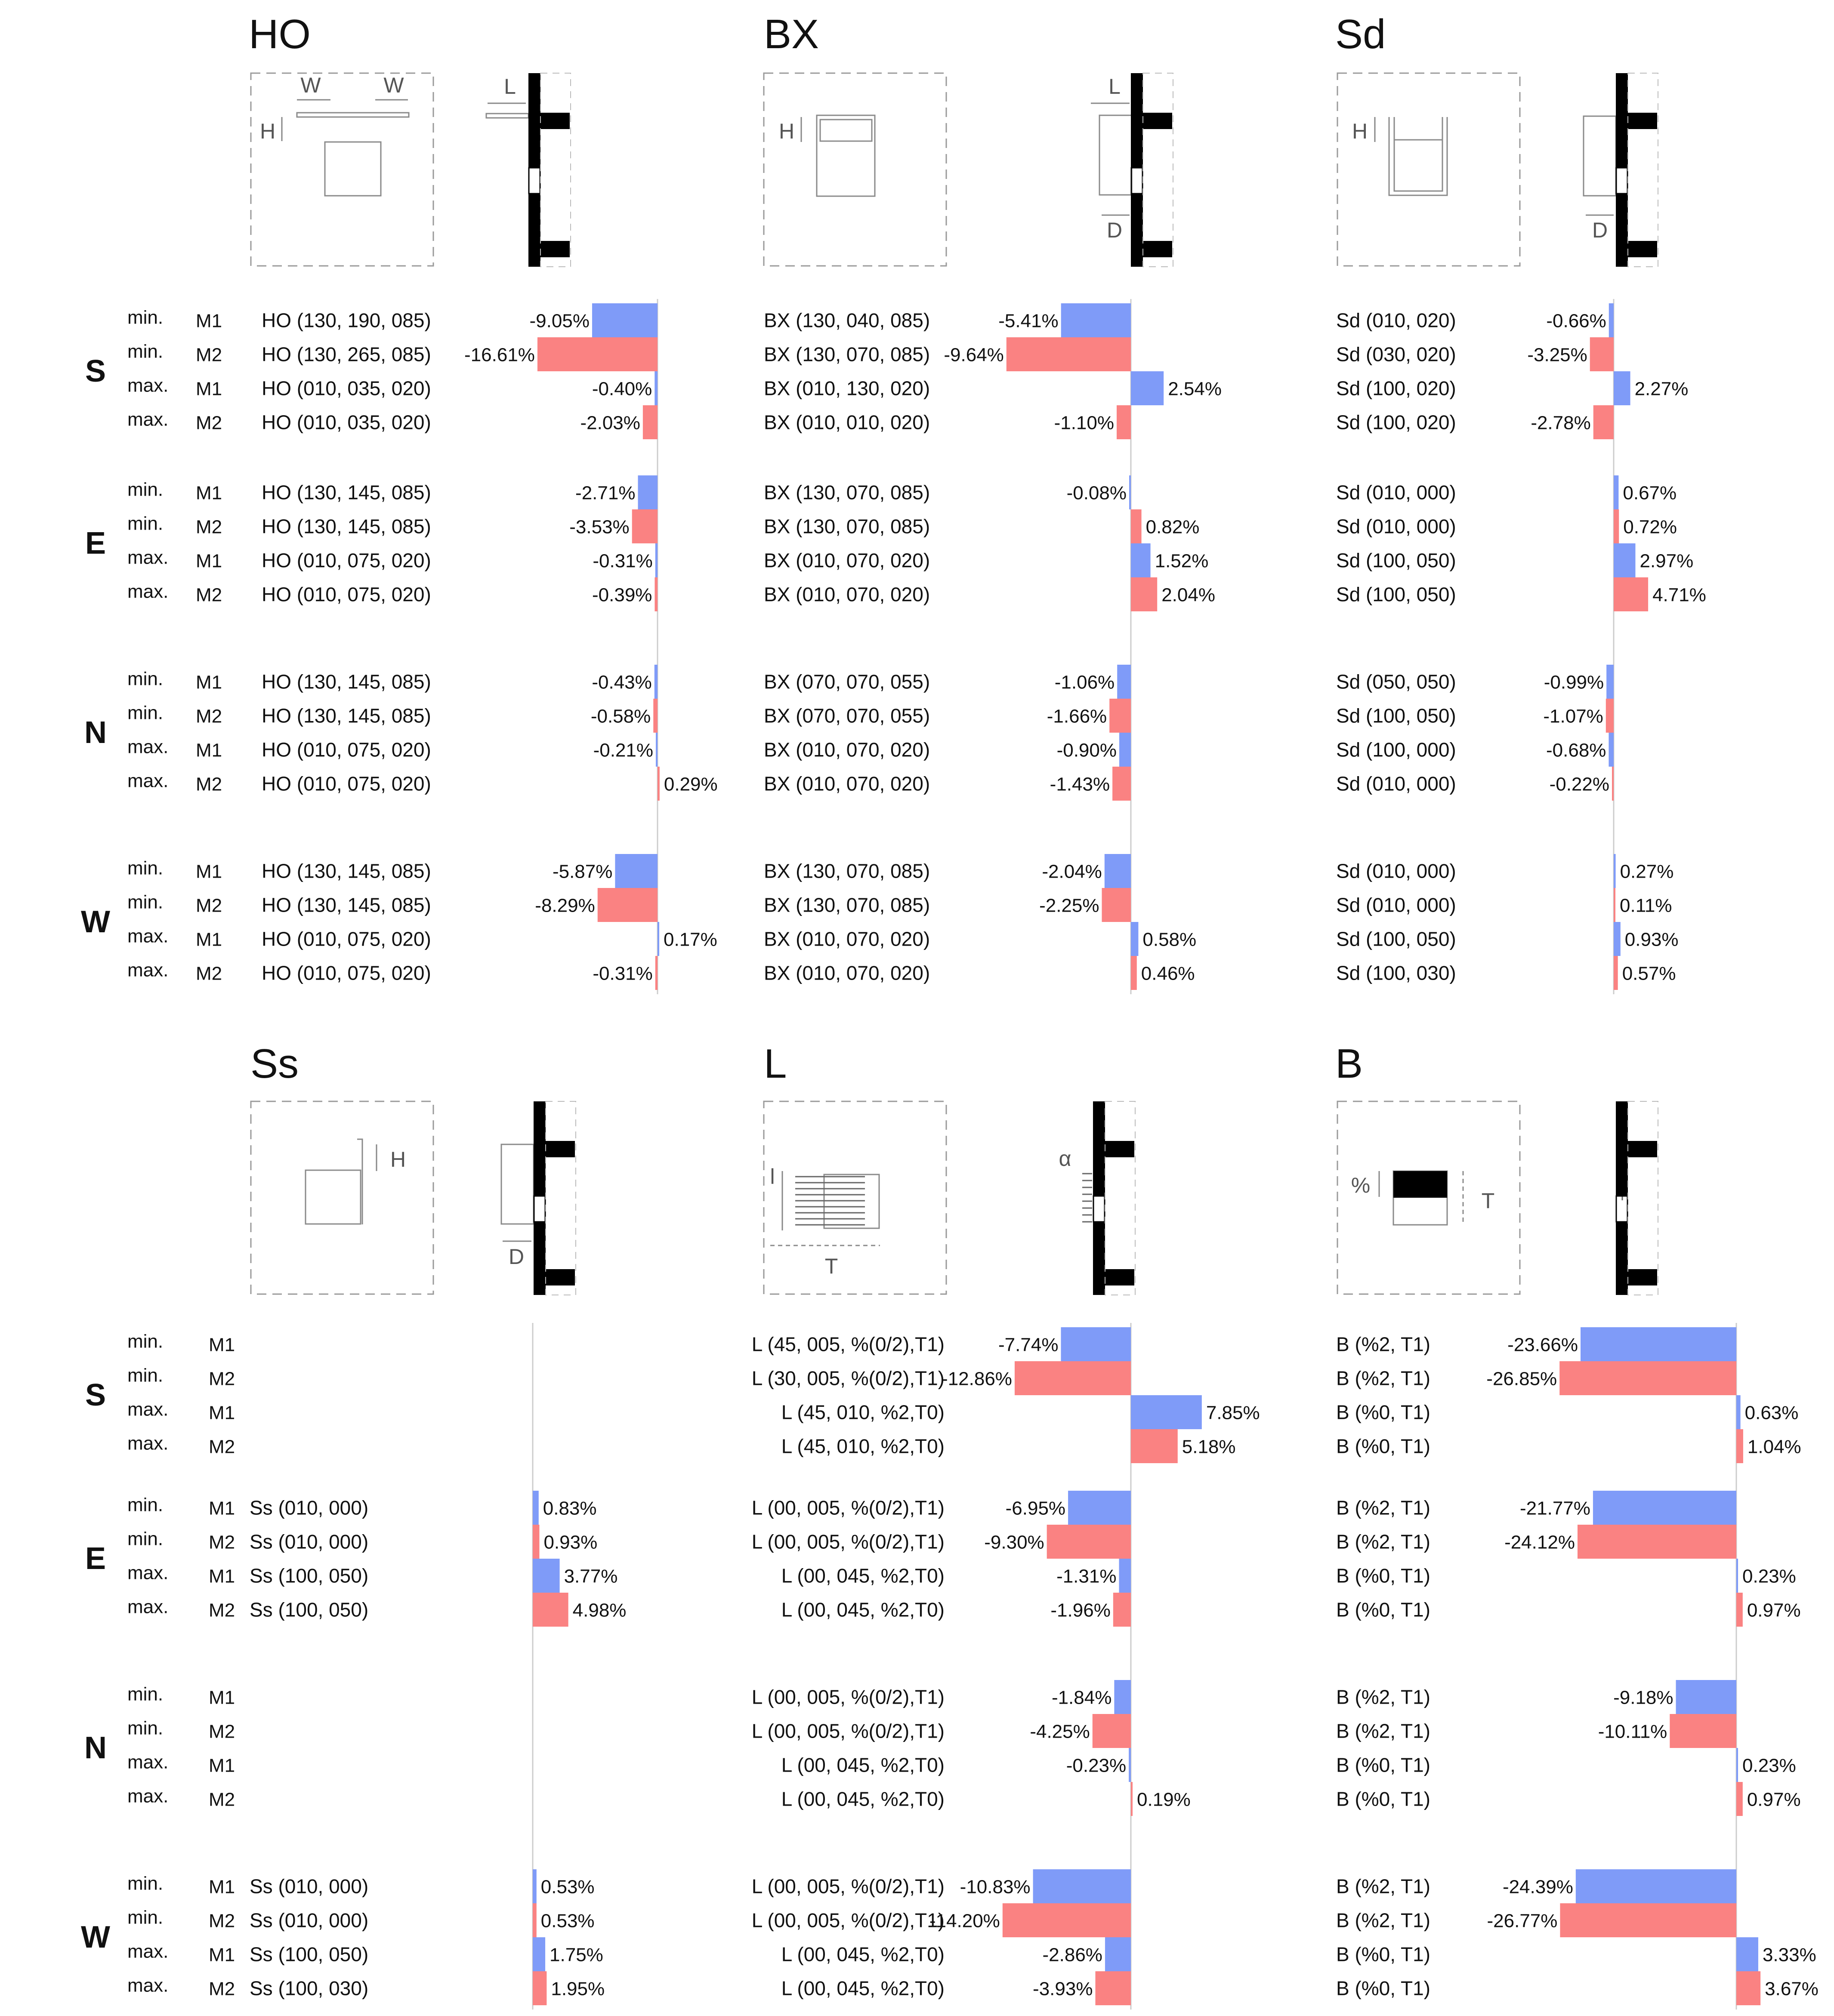 The image size is (1834, 2016). Describe the element at coordinates (499, 355) in the screenshot. I see `value-label: -16.61%` at that location.